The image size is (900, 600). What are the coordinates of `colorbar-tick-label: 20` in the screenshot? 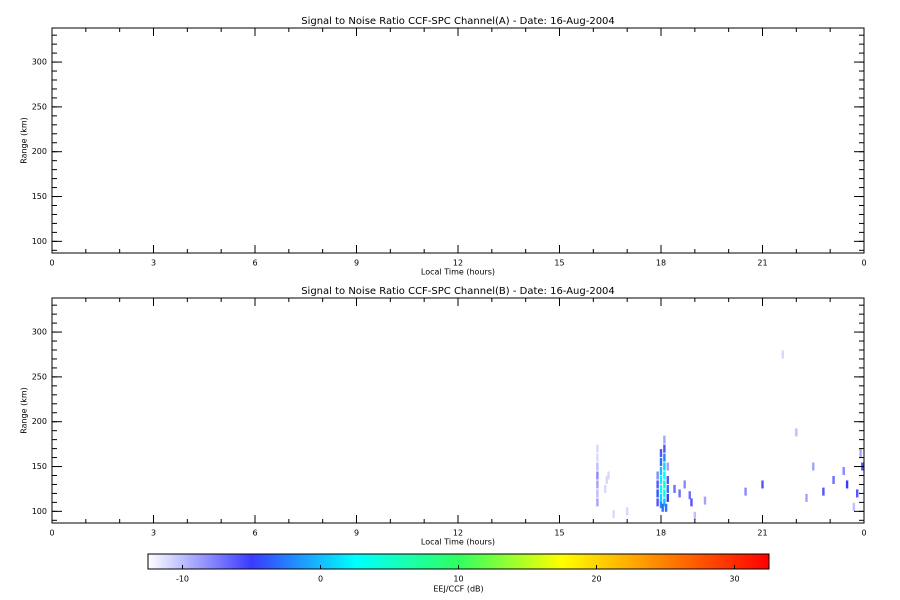 It's located at (596, 579).